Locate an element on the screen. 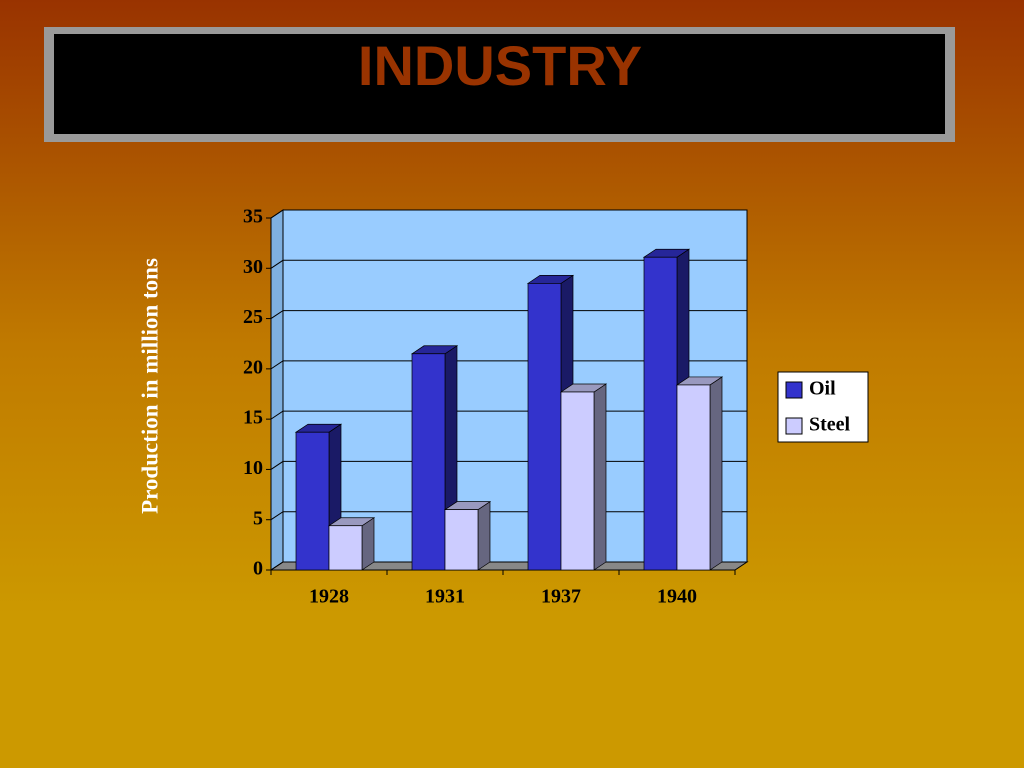 The height and width of the screenshot is (768, 1024). x-tick-label: 1928 is located at coordinates (329, 597).